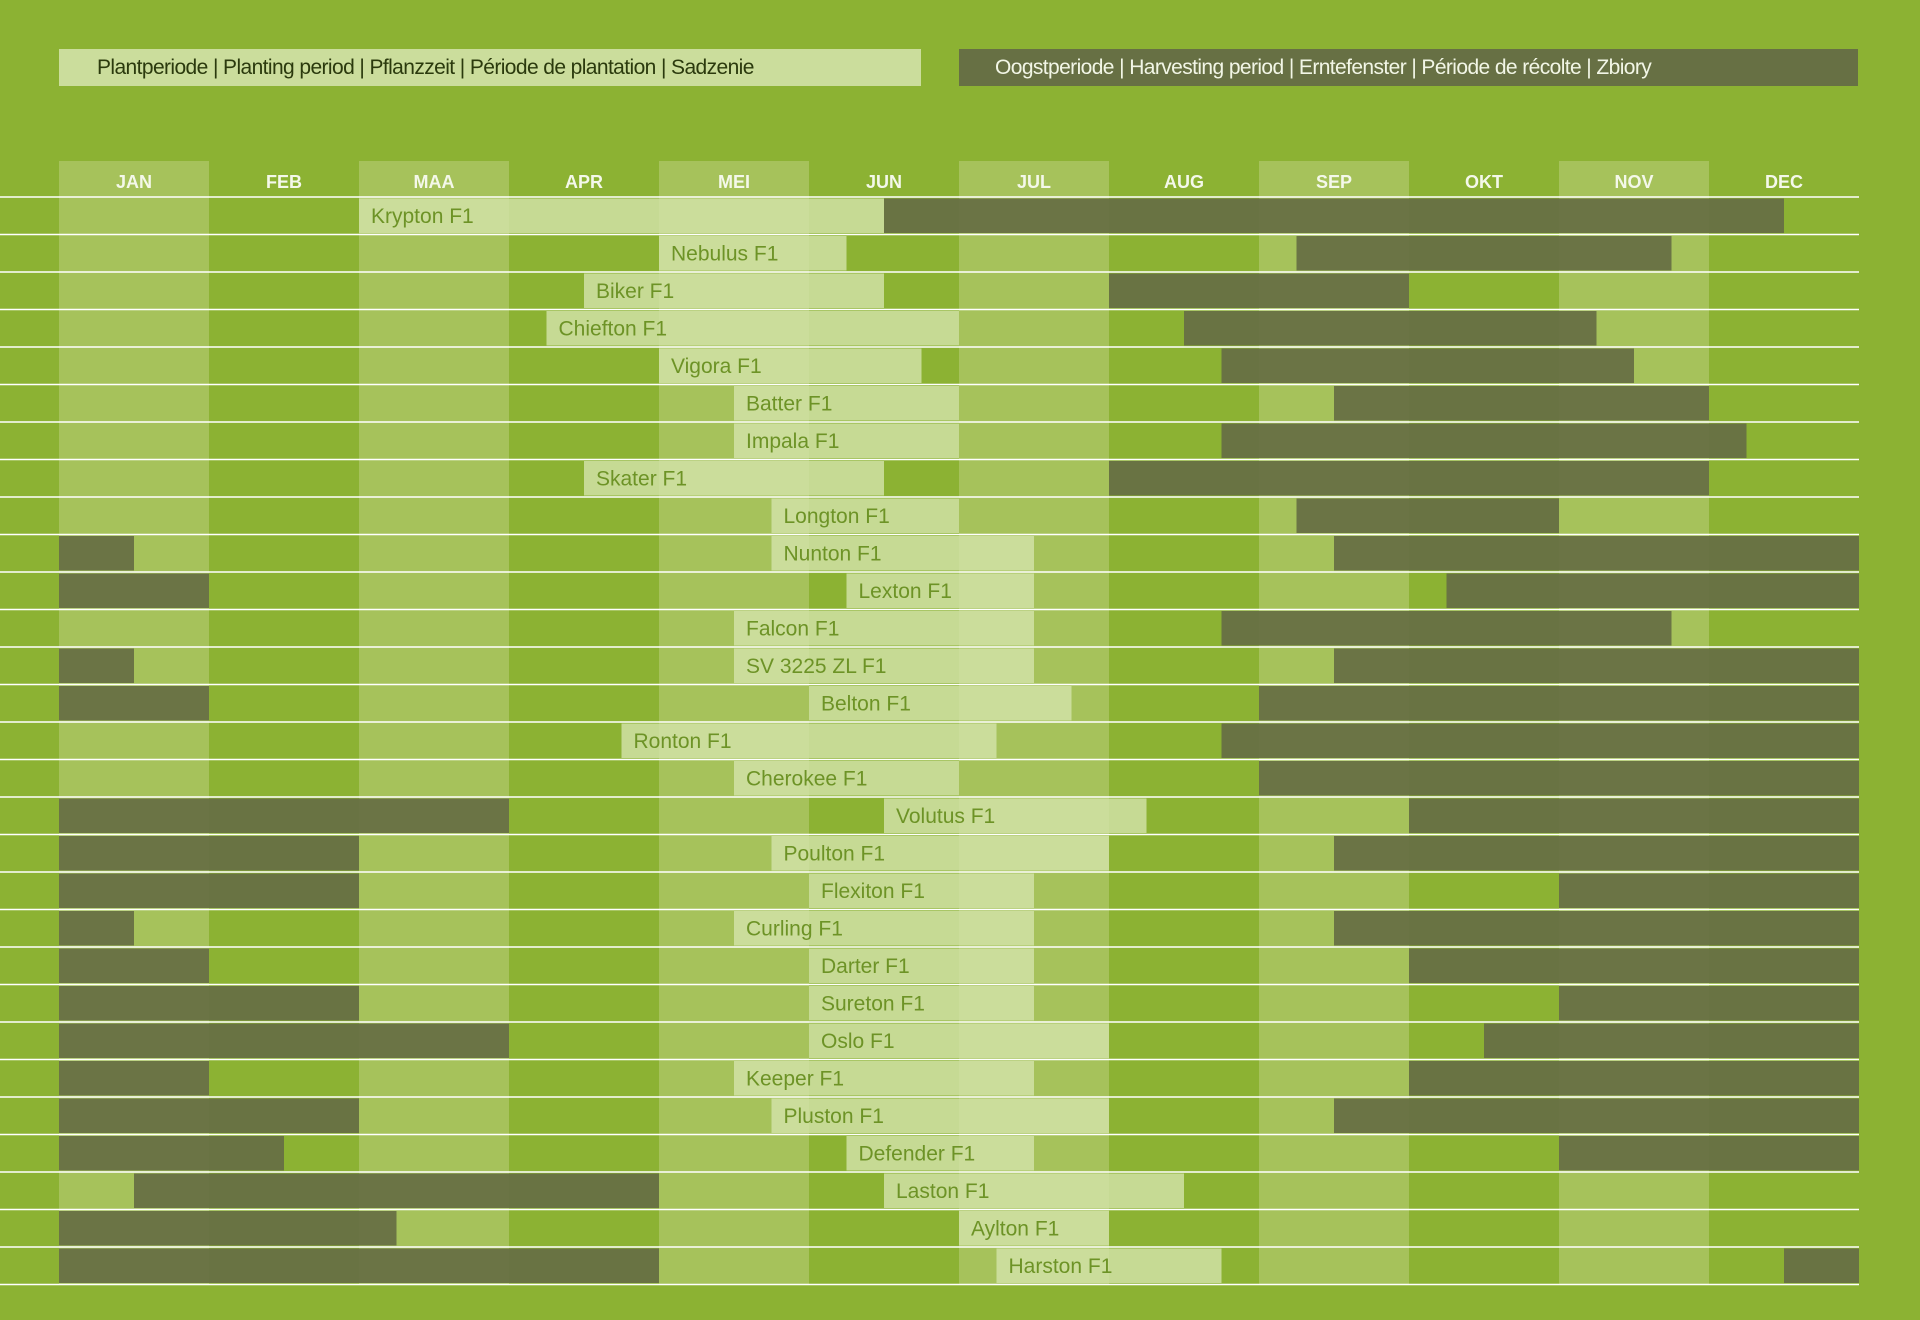  Describe the element at coordinates (865, 966) in the screenshot. I see `variety-label: Darter F1` at that location.